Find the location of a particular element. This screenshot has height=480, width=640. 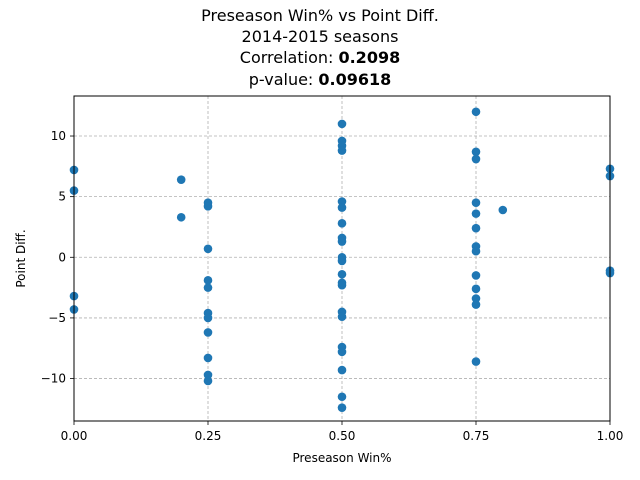

correlation-line: Correlation: 0.2098 is located at coordinates (320, 58).